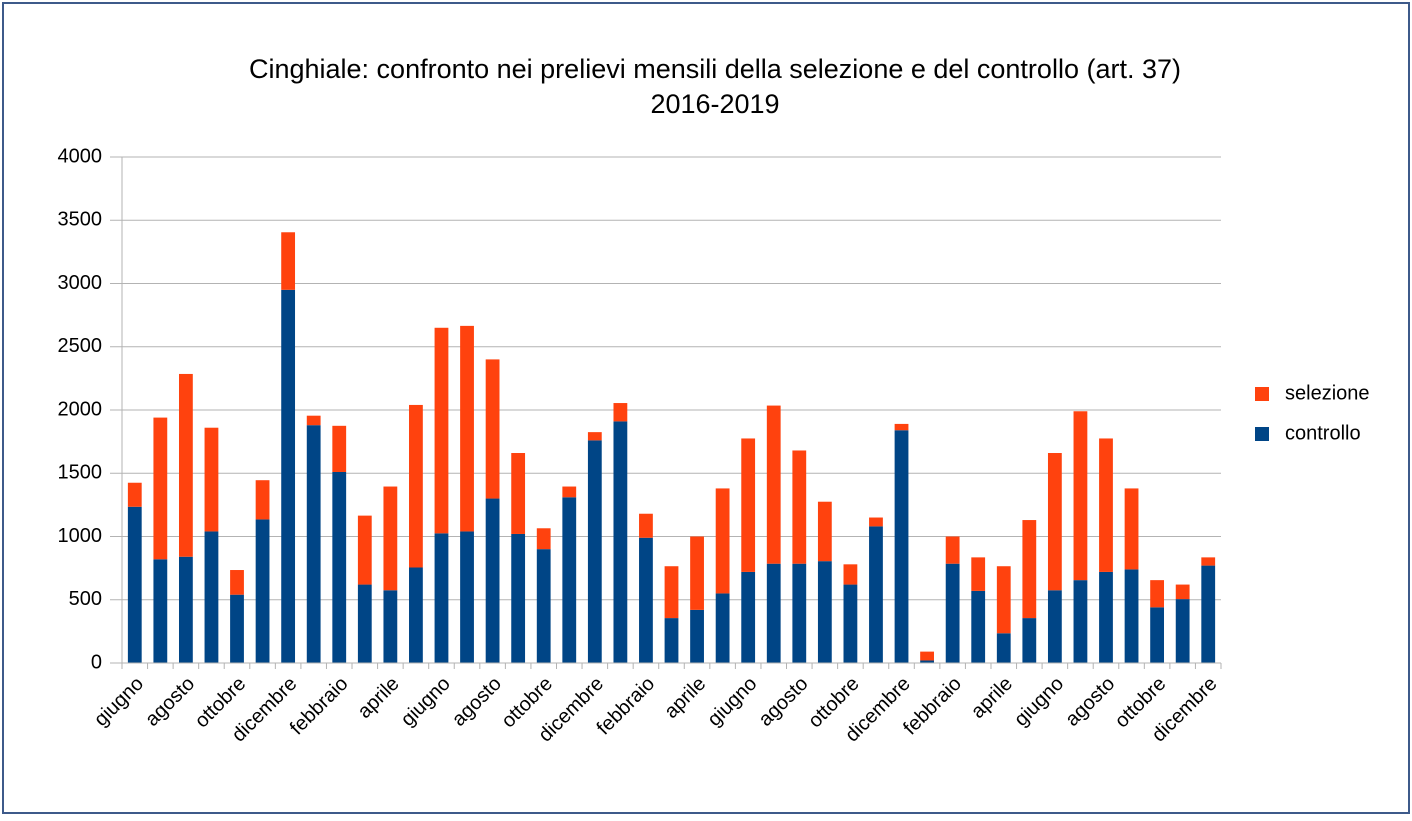  Describe the element at coordinates (80, 220) in the screenshot. I see `y-tick-label: 3500` at that location.